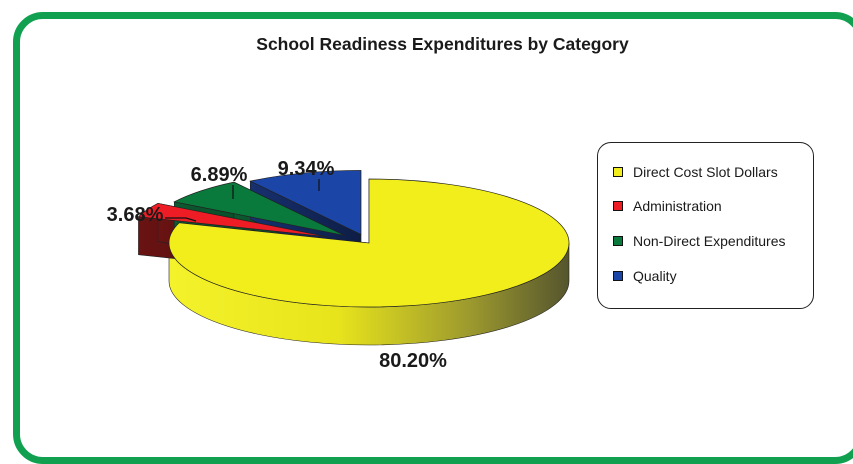 Image resolution: width=853 pixels, height=464 pixels. I want to click on data-label-2: 6.89%, so click(219, 175).